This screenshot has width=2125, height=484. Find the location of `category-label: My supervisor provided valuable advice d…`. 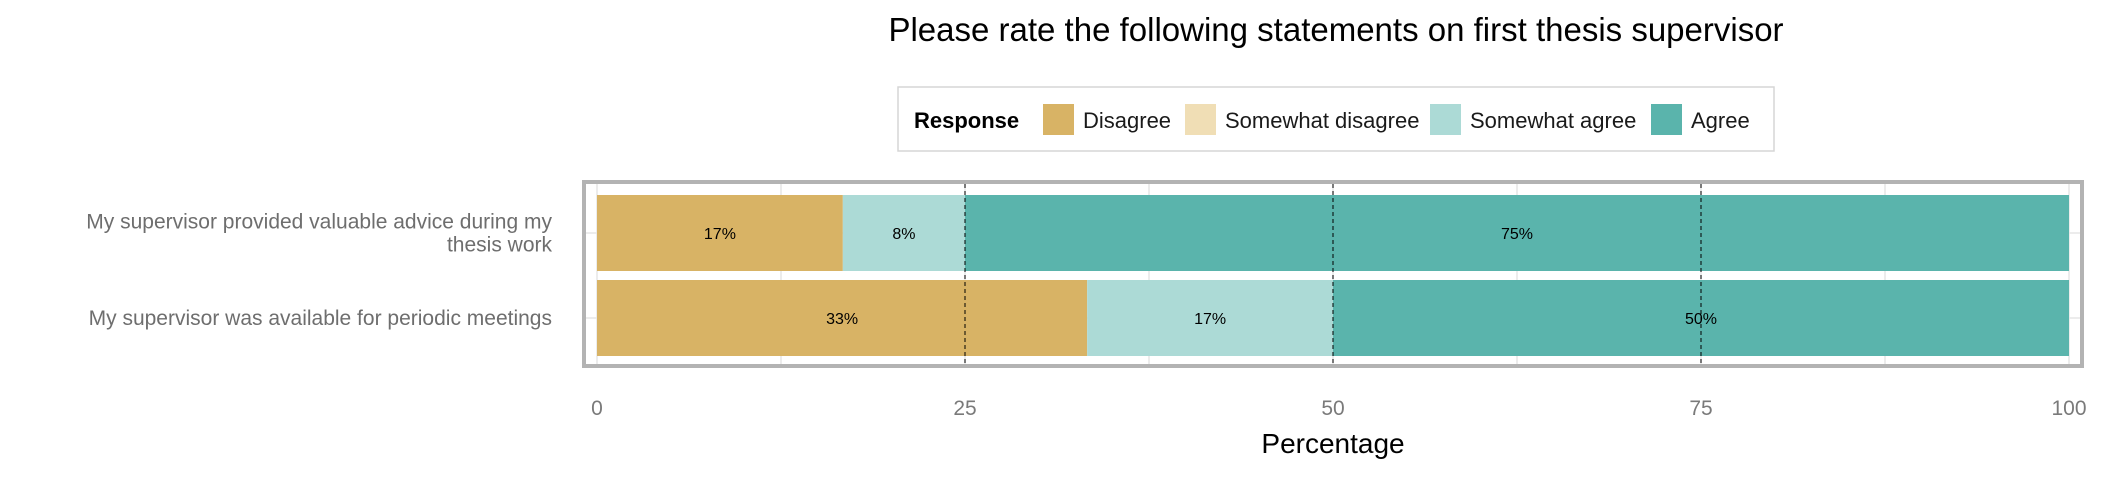

category-label: My supervisor provided valuable advice d… is located at coordinates (319, 222).